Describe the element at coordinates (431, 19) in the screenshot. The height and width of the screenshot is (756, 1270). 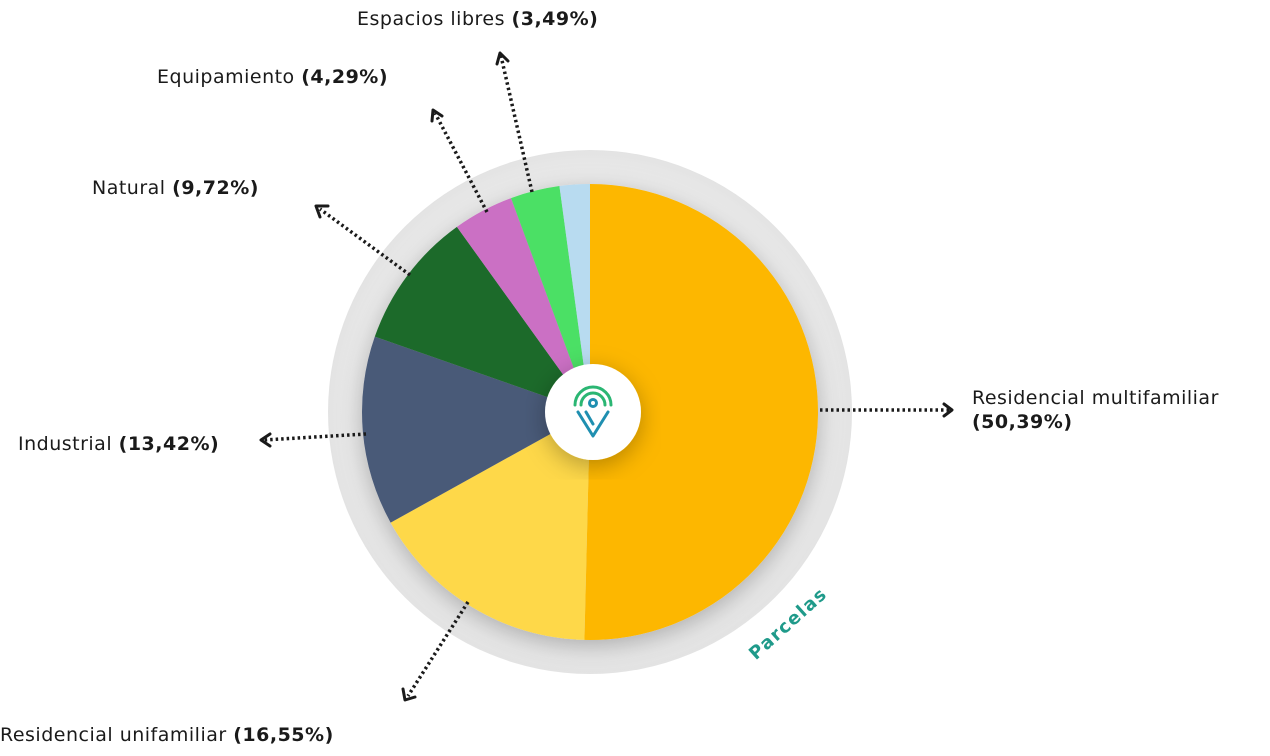
I see `label-name: Espacios libres` at that location.